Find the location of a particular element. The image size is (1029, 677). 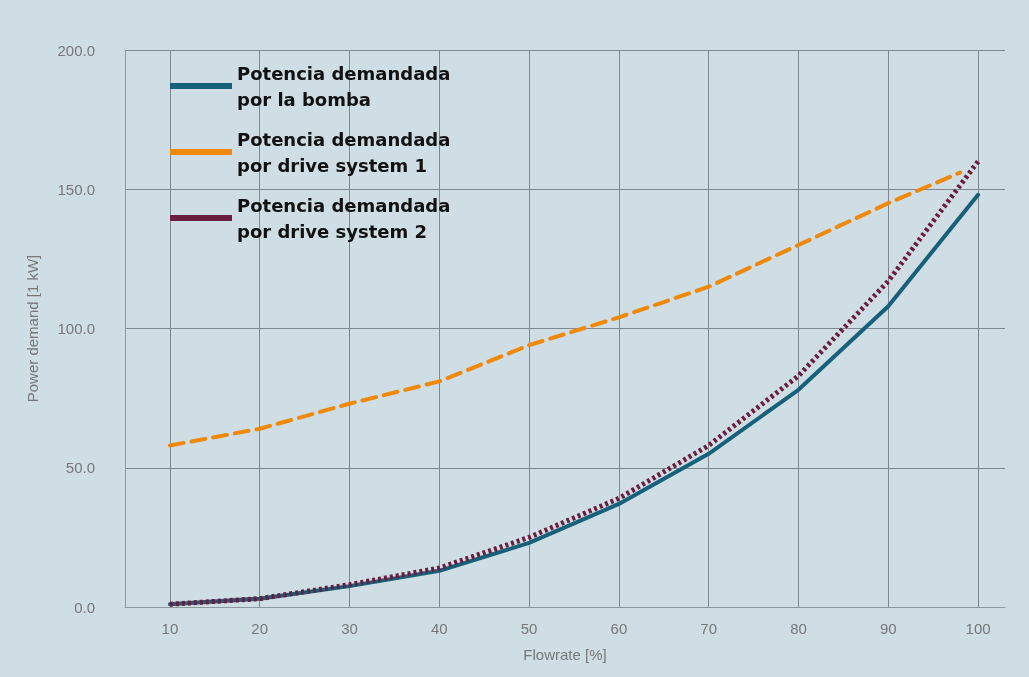

x-tick-label: 90 is located at coordinates (888, 628).